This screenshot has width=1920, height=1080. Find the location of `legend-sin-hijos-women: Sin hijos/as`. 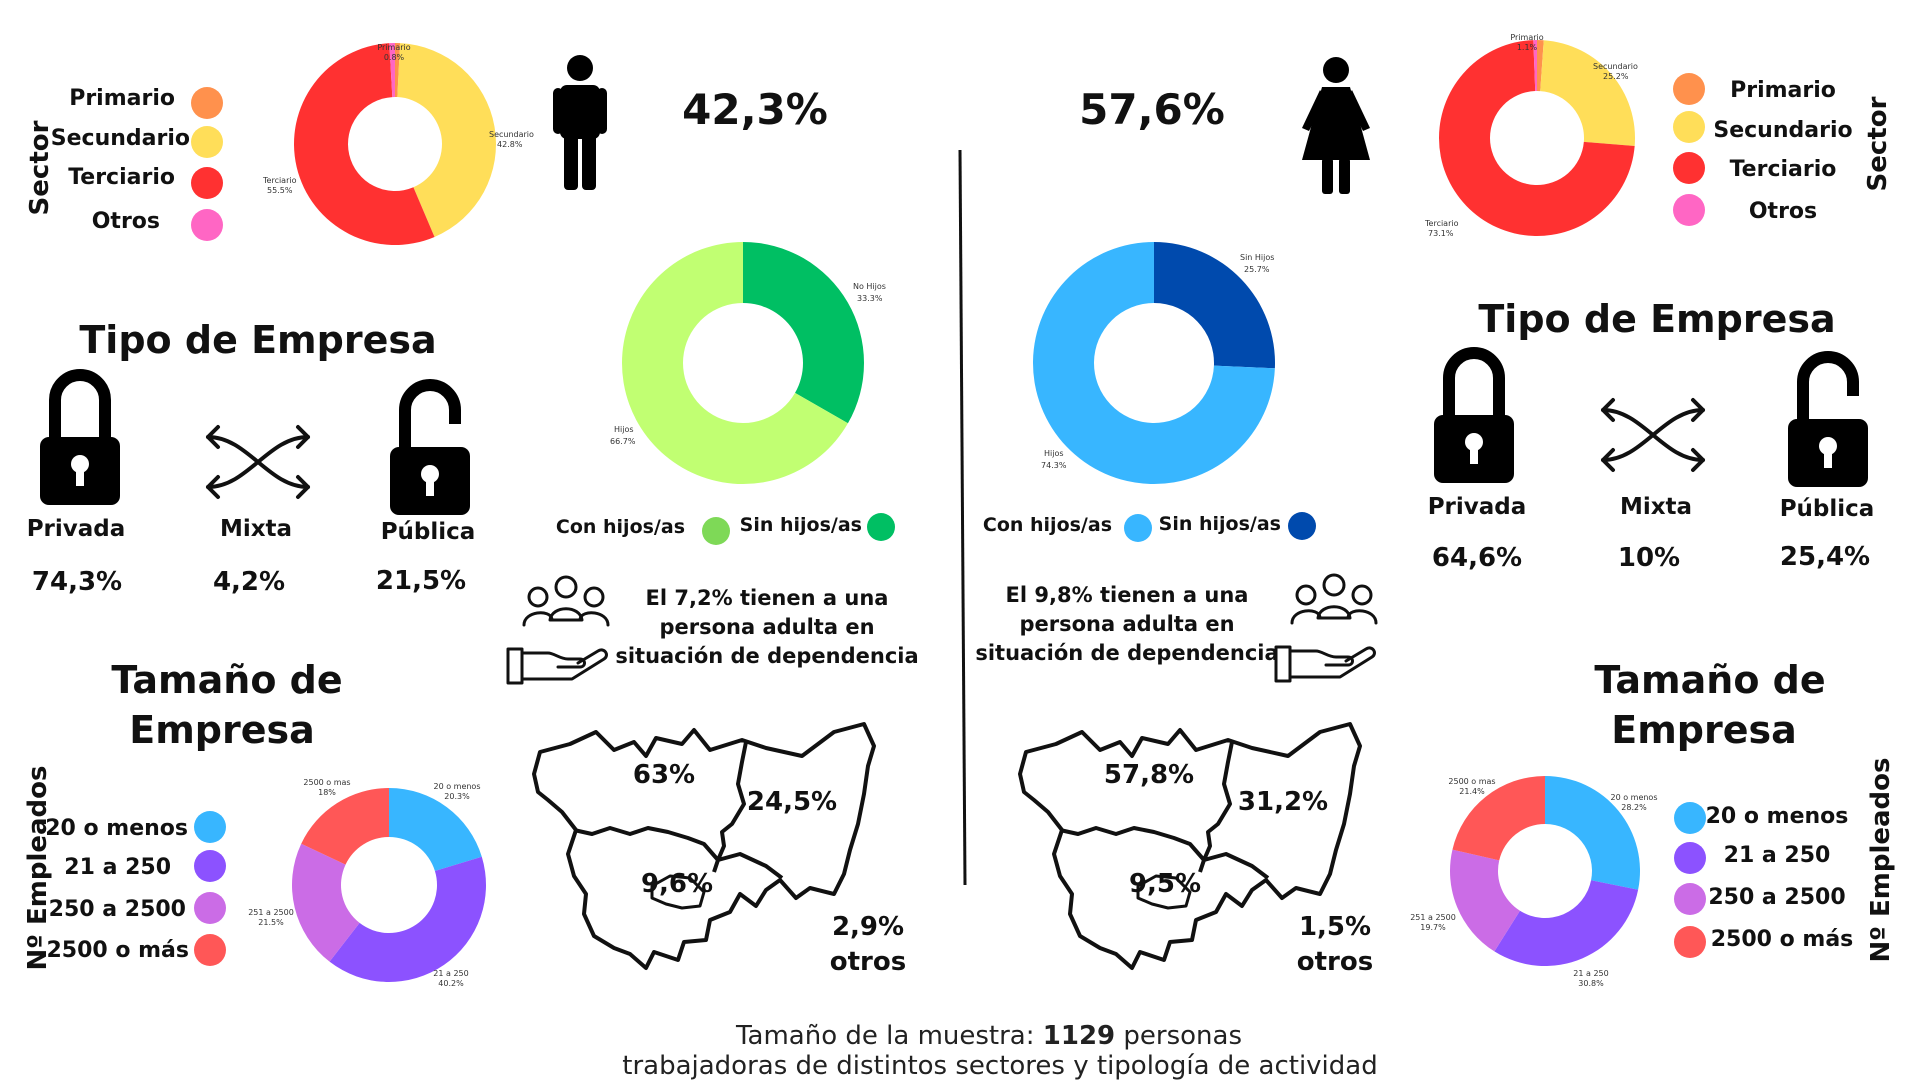

legend-sin-hijos-women: Sin hijos/as is located at coordinates (1220, 524).